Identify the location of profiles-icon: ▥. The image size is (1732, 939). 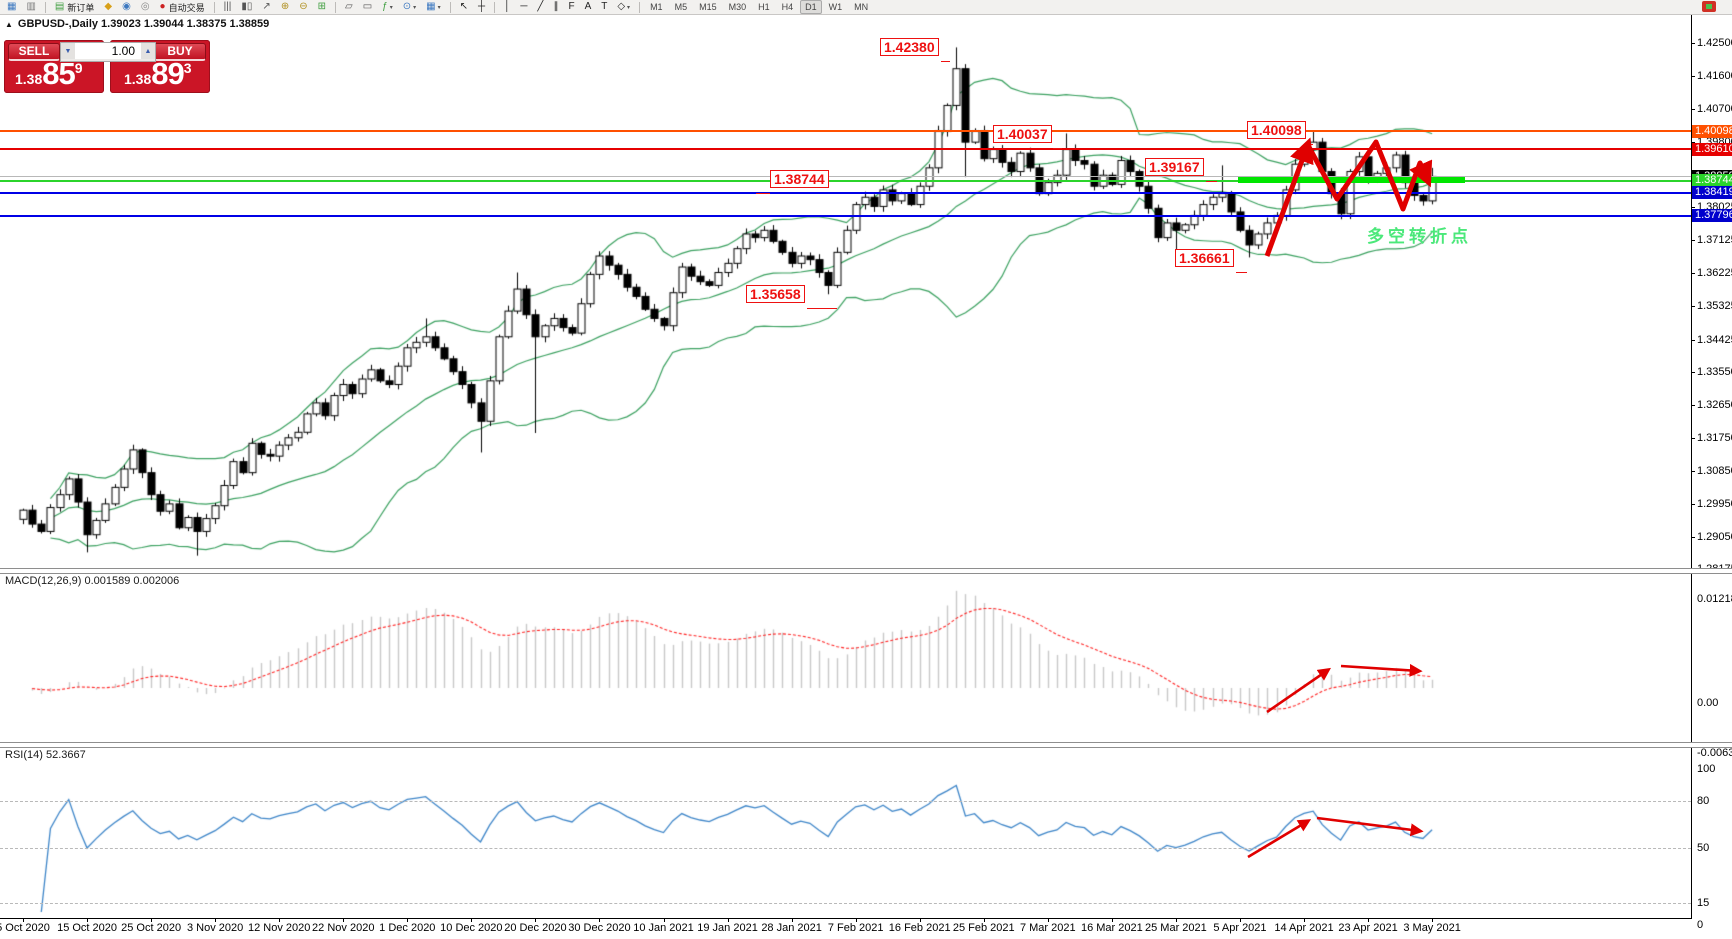
(30, 7).